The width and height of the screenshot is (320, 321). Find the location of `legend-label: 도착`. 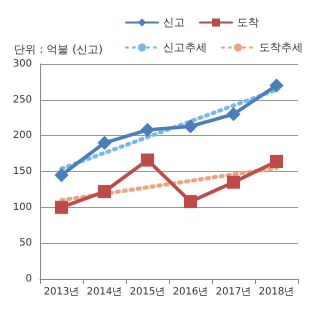

legend-label: 도착 is located at coordinates (248, 22).